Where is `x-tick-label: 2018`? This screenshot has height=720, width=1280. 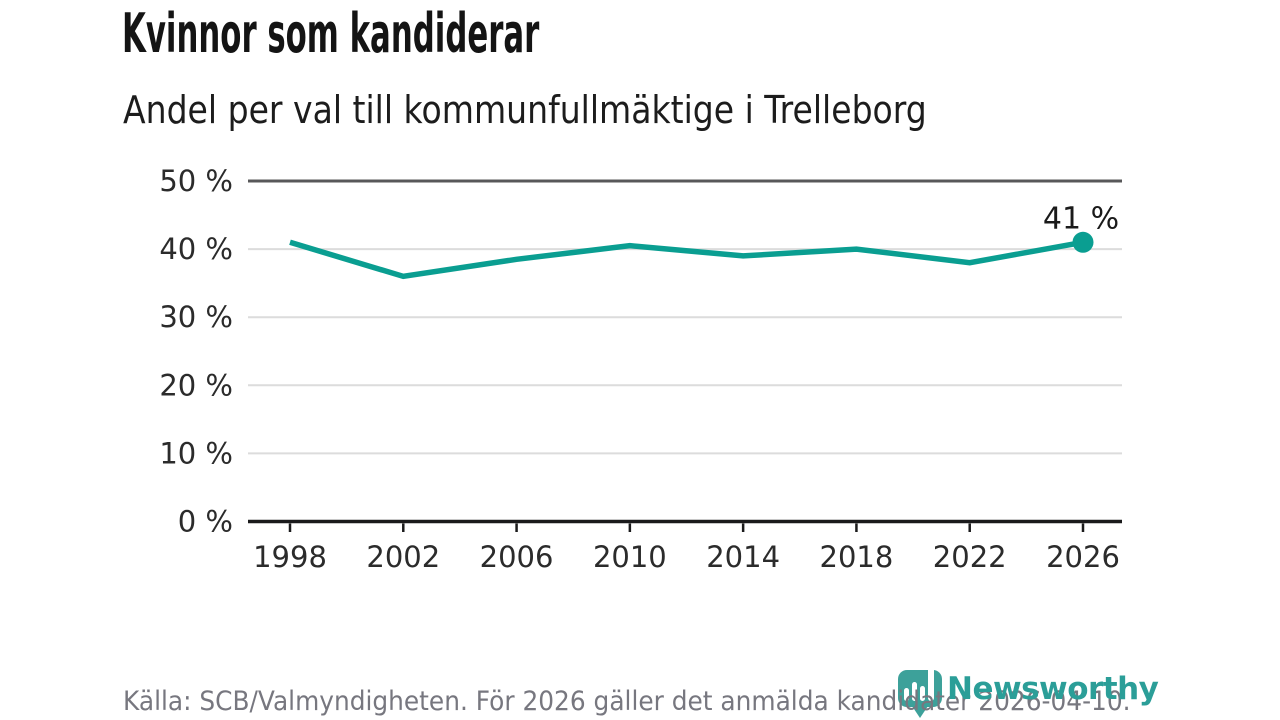 x-tick-label: 2018 is located at coordinates (857, 557).